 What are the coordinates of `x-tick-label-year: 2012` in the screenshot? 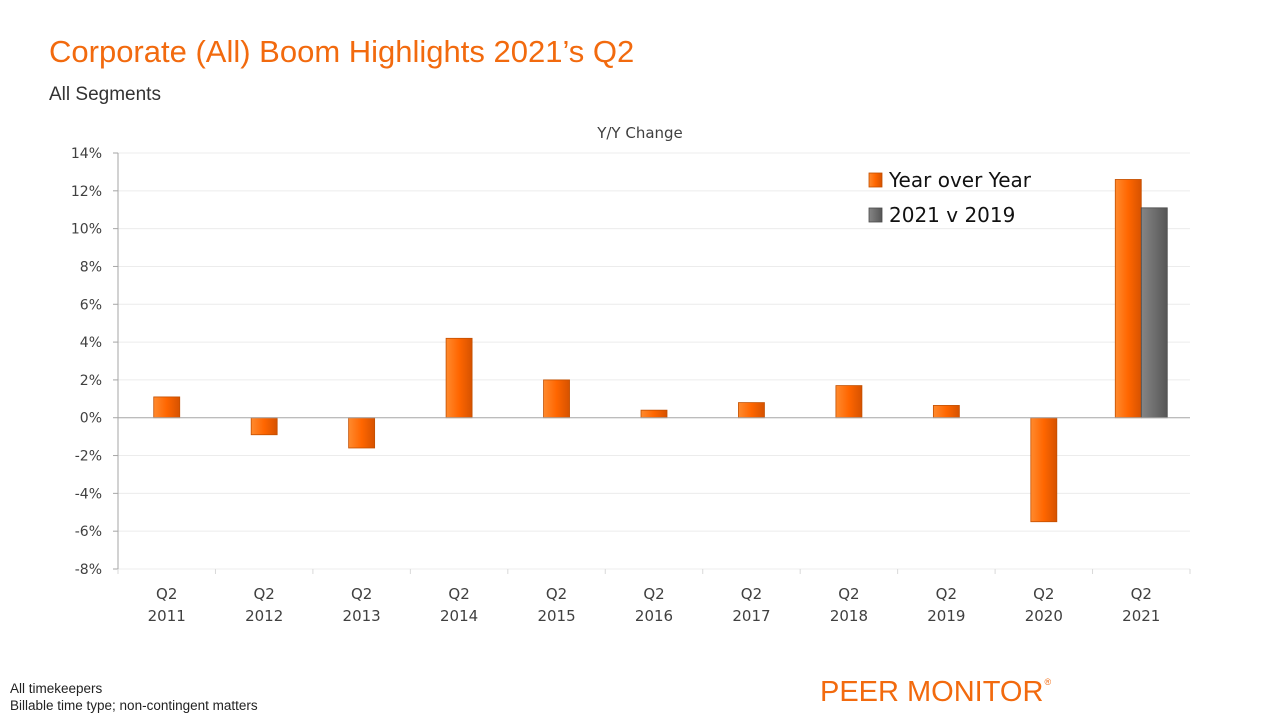 It's located at (264, 616).